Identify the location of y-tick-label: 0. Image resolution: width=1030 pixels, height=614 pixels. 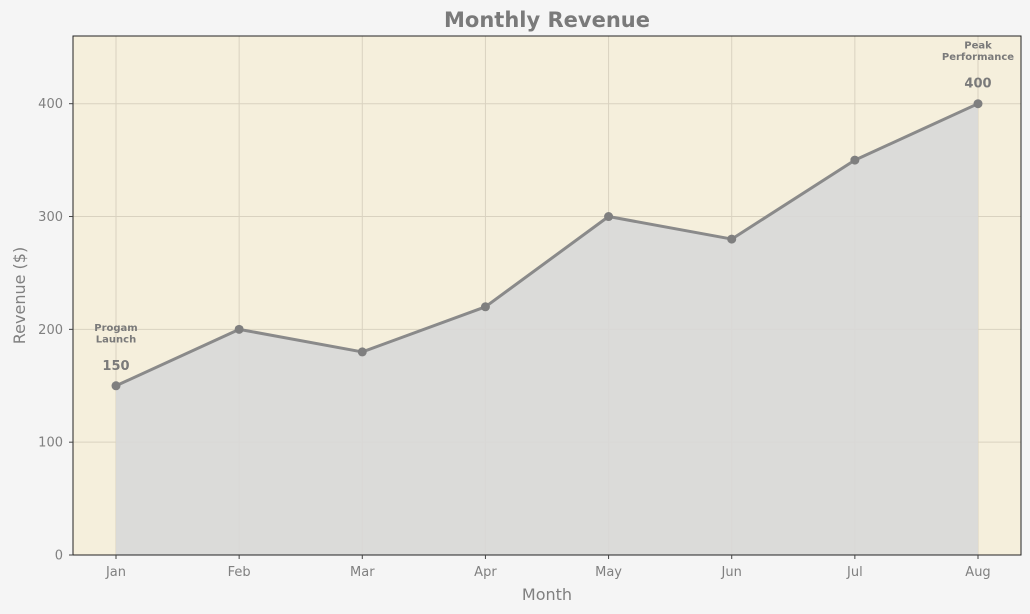
(59, 556).